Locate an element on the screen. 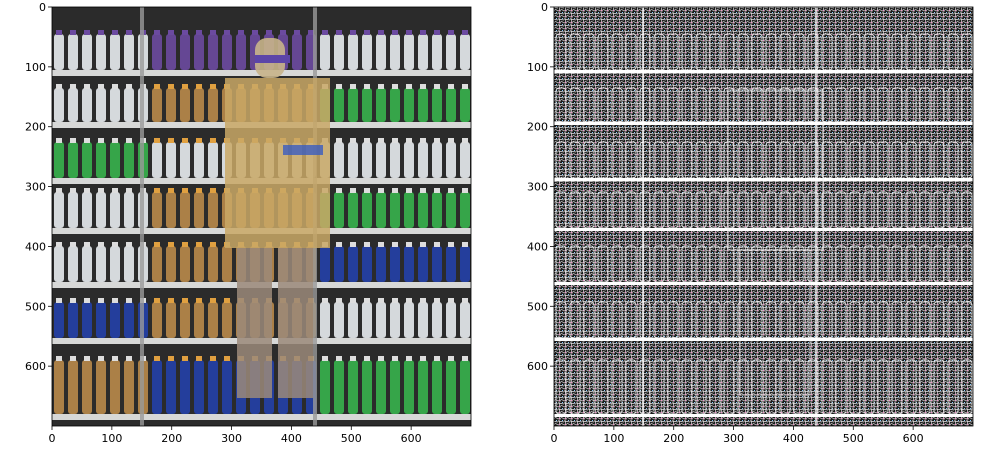 This screenshot has width=1006, height=457. y-tick-label: 0 is located at coordinates (544, 7).